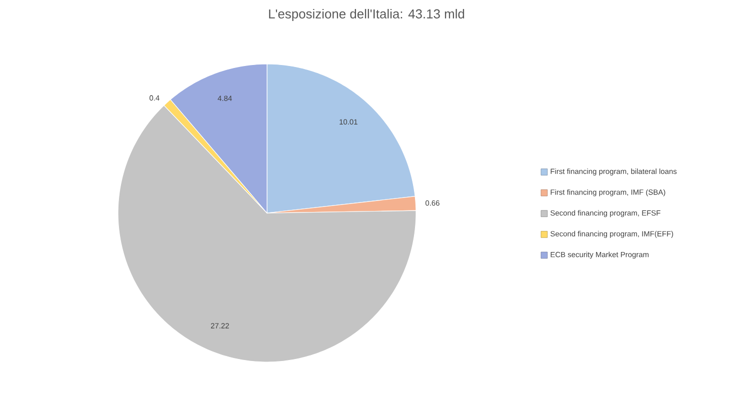 This screenshot has height=398, width=733. I want to click on chart-title: L'esposizione dell'Italia: 43.13 mld, so click(366, 15).